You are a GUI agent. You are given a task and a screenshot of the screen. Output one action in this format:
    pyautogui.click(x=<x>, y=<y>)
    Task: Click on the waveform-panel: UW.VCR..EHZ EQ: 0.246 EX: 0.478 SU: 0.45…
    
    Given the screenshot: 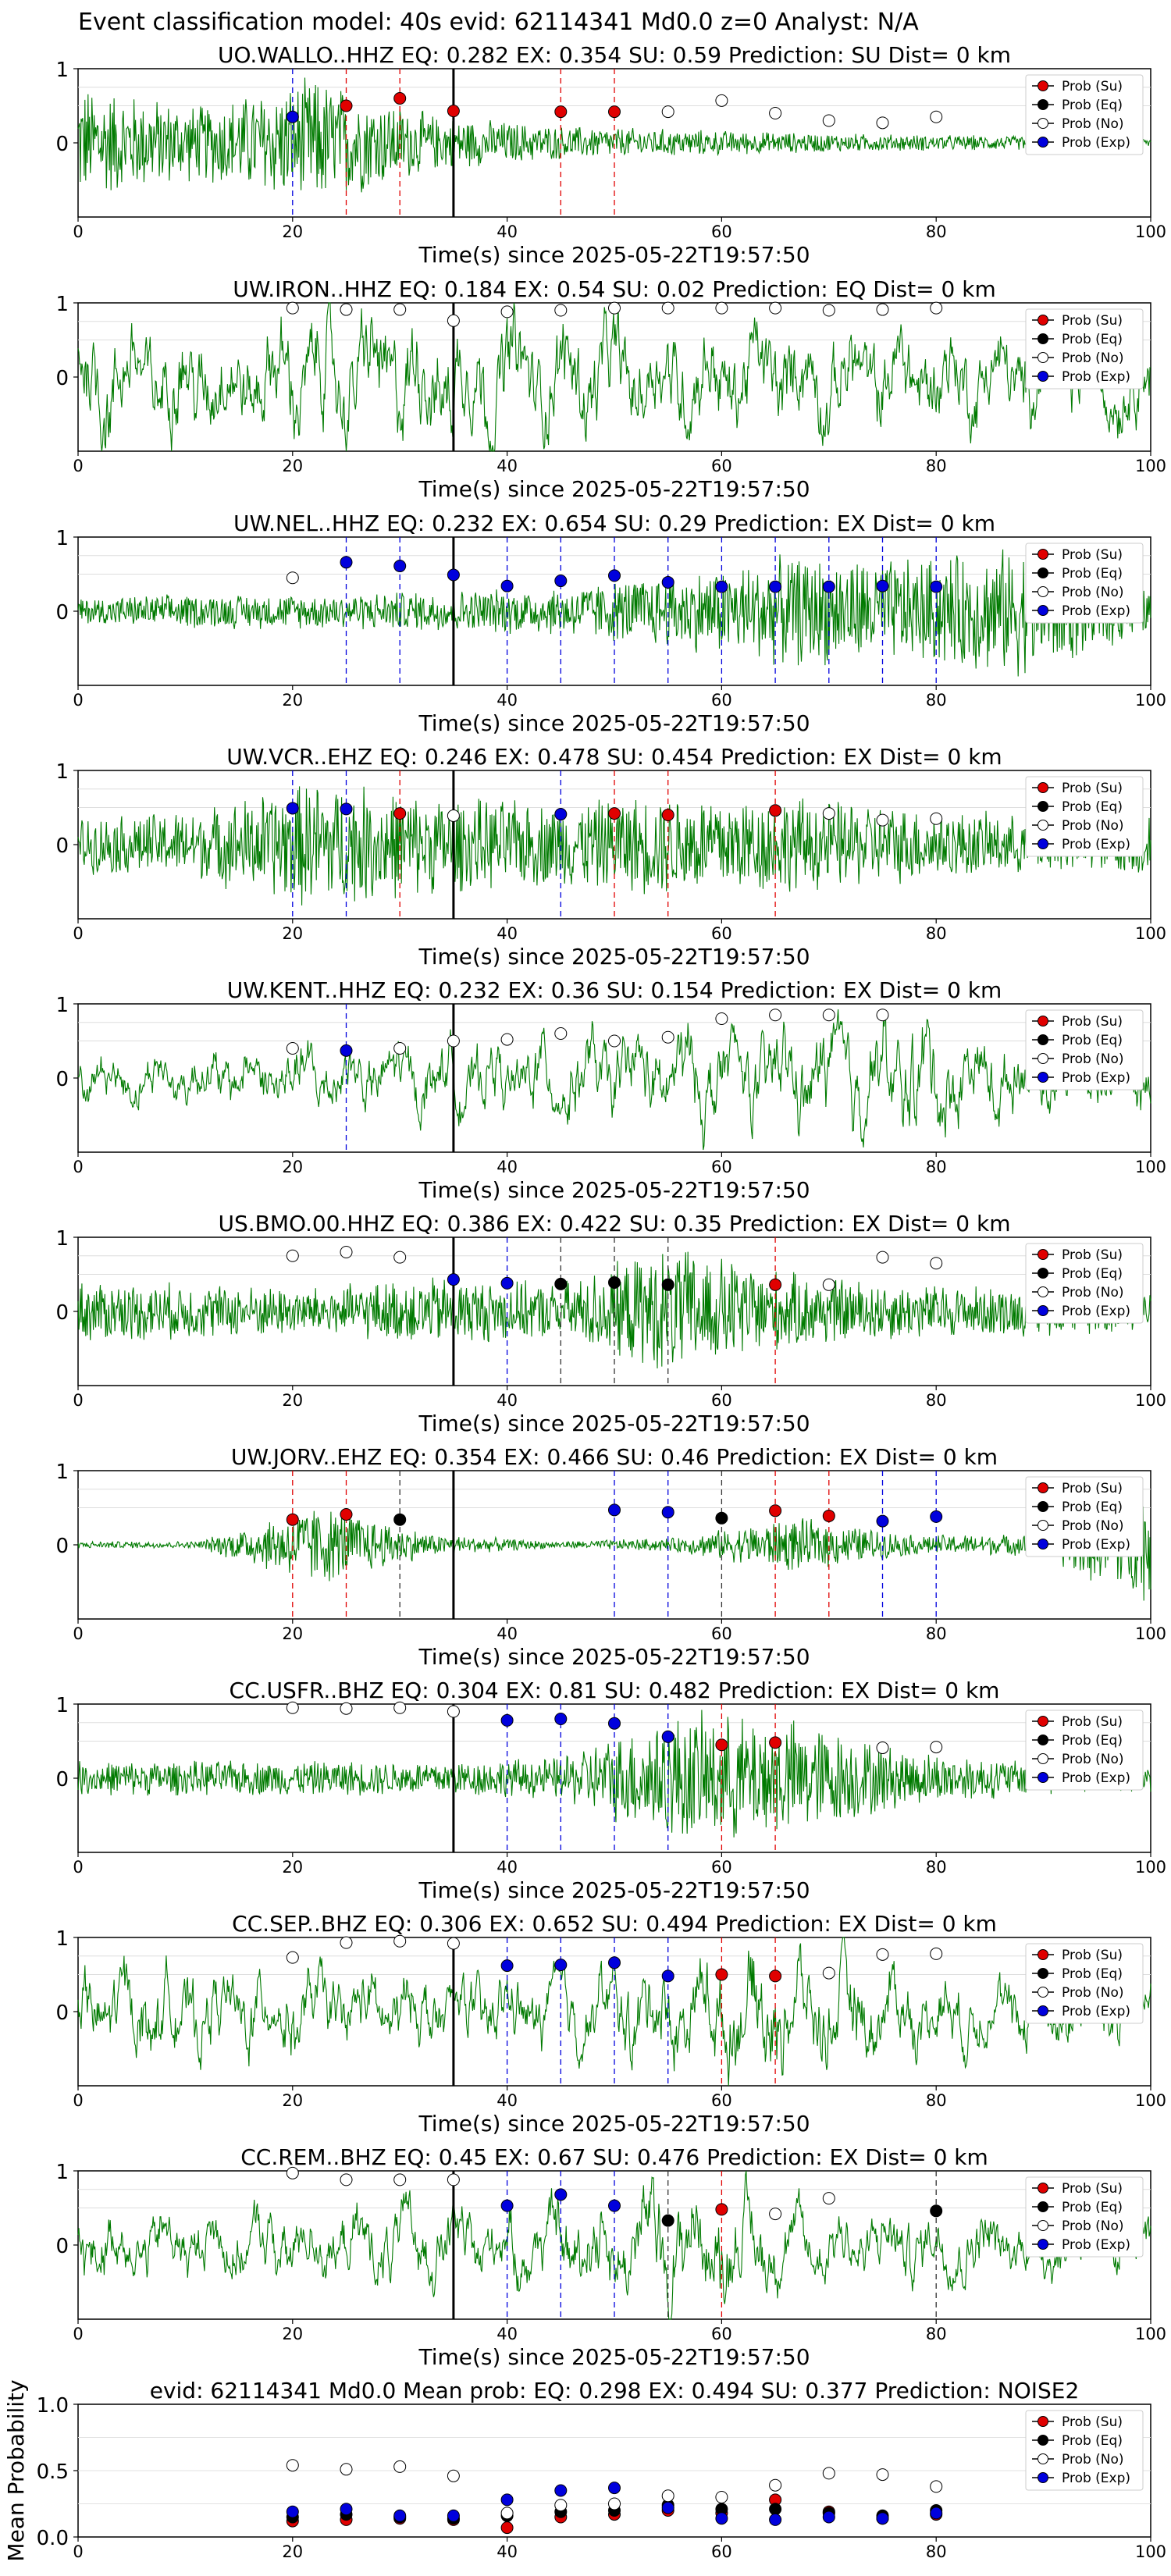 What is the action you would take?
    pyautogui.click(x=610, y=857)
    